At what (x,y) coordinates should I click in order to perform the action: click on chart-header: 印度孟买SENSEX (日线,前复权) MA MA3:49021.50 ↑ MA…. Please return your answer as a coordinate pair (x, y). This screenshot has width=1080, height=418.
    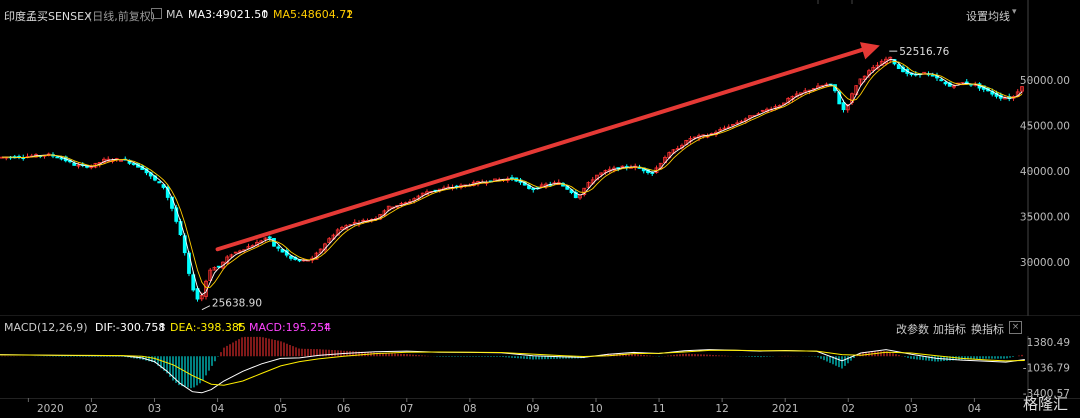
    Looking at the image, I should click on (540, 14).